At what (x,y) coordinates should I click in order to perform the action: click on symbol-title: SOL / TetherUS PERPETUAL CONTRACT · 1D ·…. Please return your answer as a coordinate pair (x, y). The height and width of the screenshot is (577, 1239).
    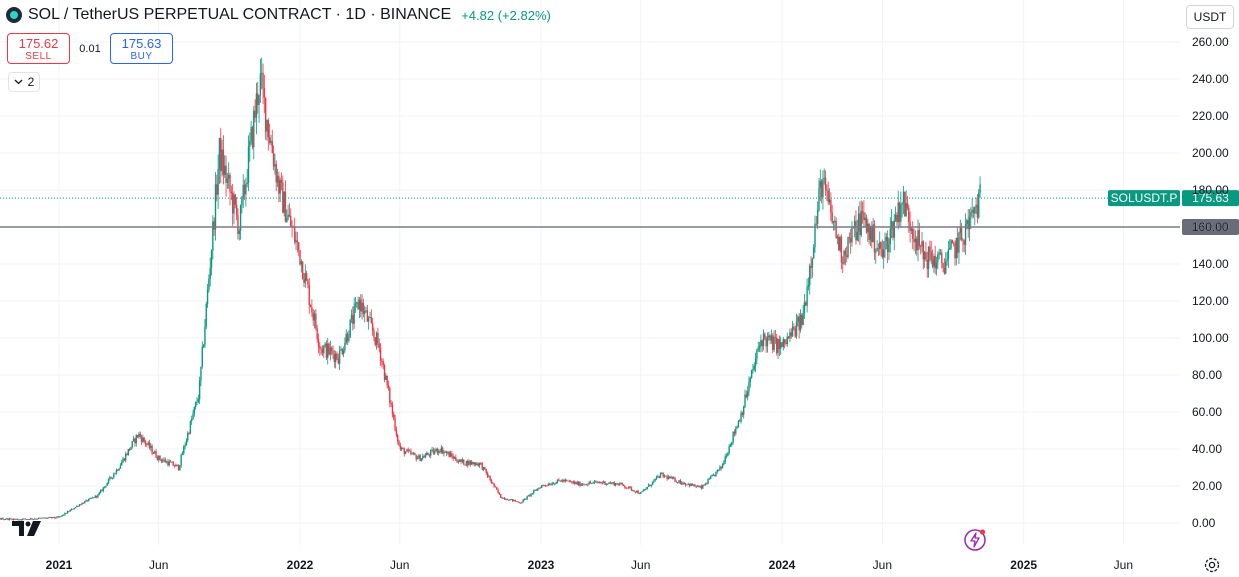
    Looking at the image, I should click on (240, 14).